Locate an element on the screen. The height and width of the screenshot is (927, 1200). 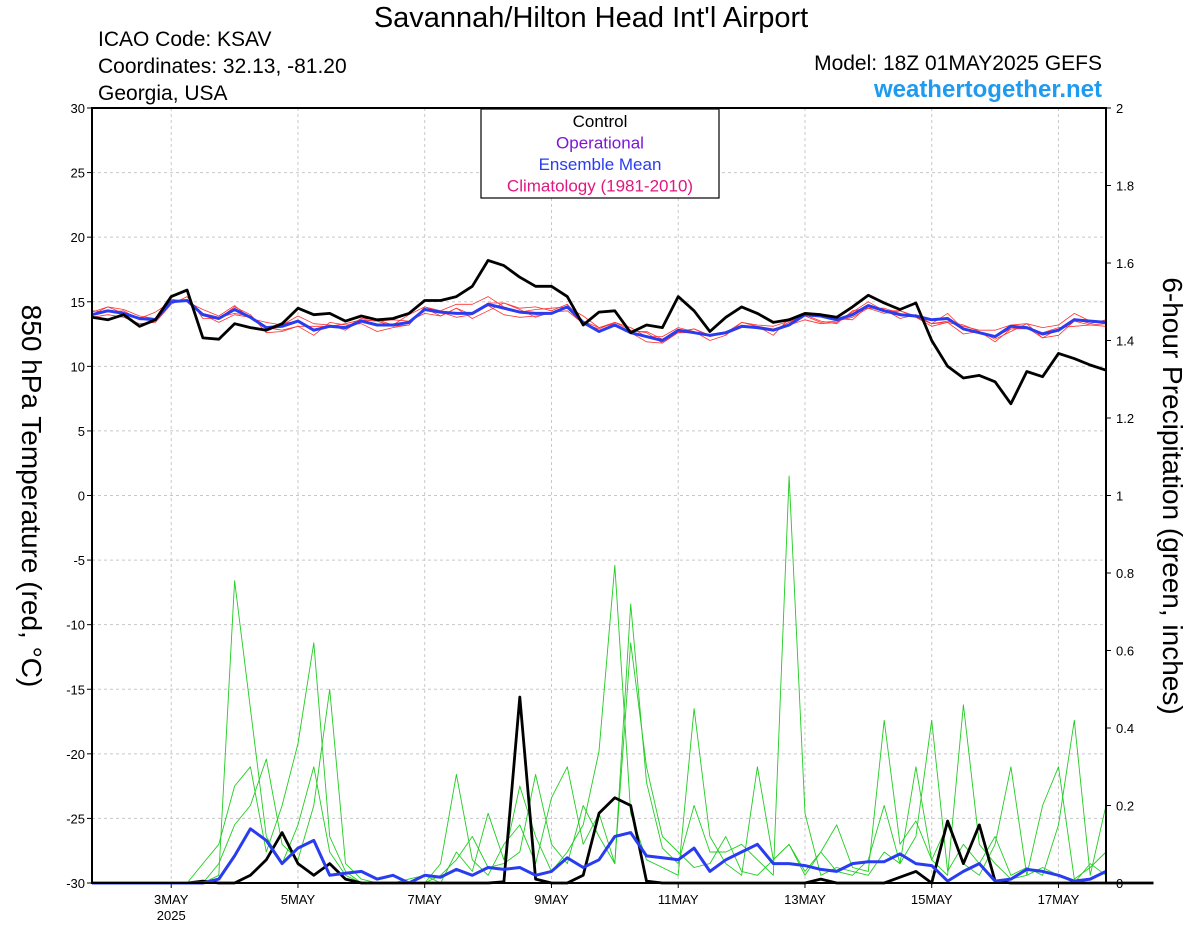
y-tick-label-left: 15 is located at coordinates (78, 302).